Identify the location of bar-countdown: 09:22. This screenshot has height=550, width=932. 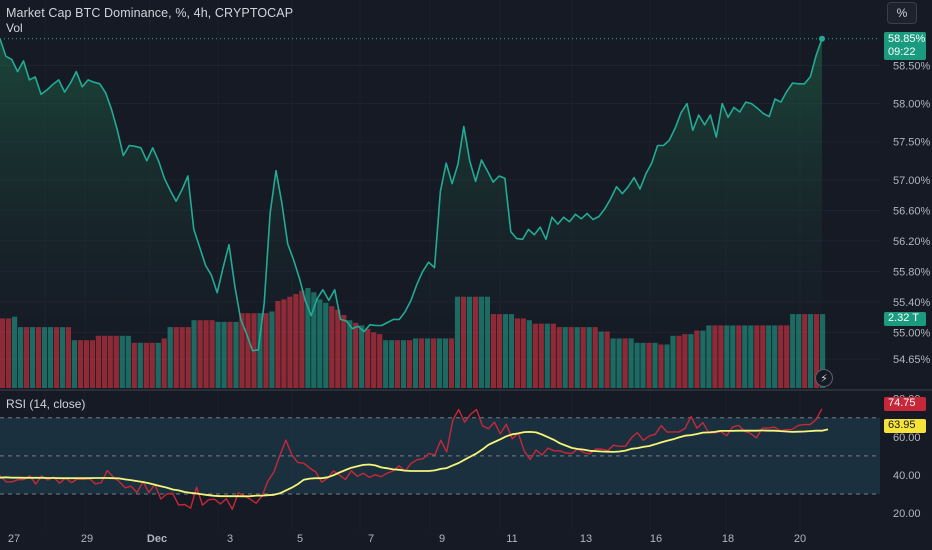
(902, 52).